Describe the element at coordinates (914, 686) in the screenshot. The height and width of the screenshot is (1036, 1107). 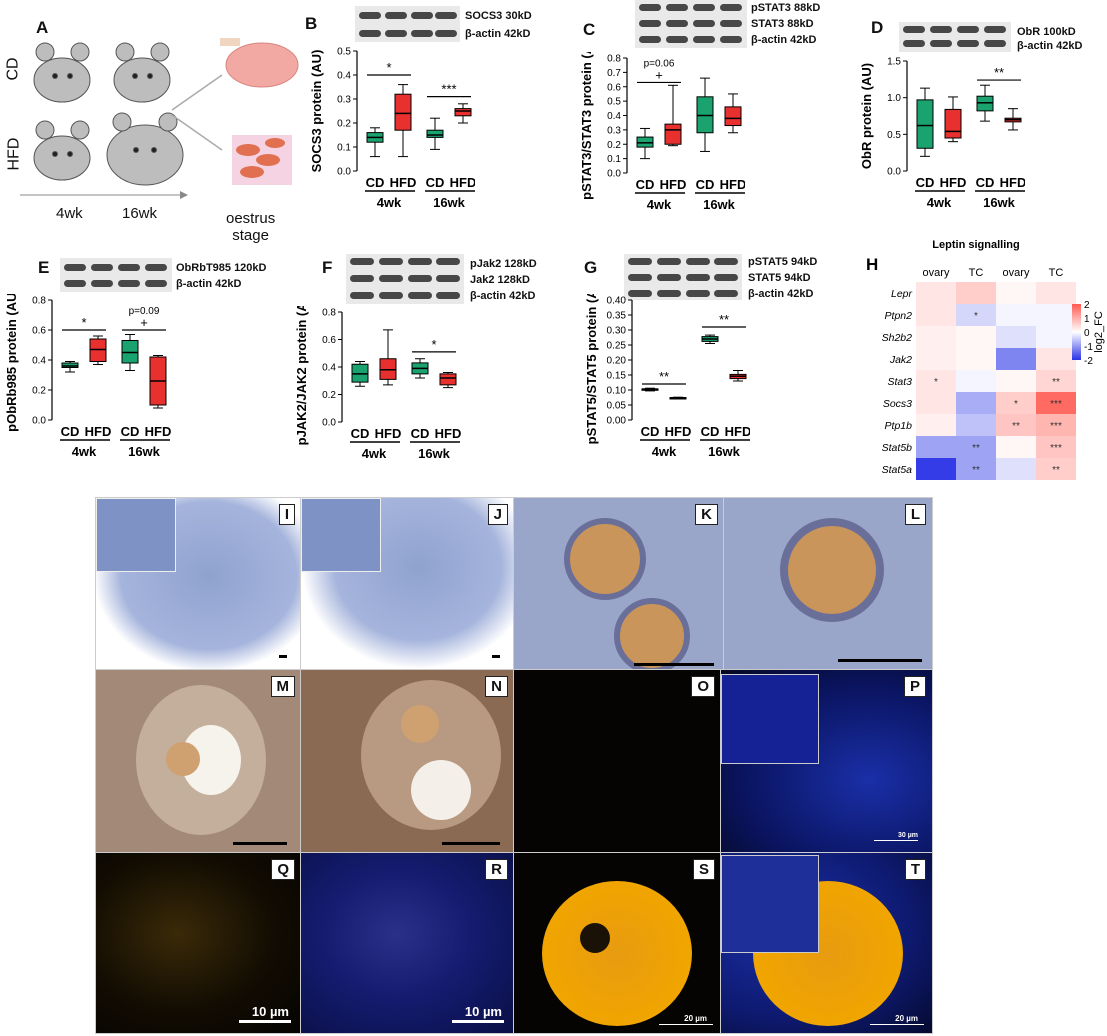
I see `micrograph-label: P` at that location.